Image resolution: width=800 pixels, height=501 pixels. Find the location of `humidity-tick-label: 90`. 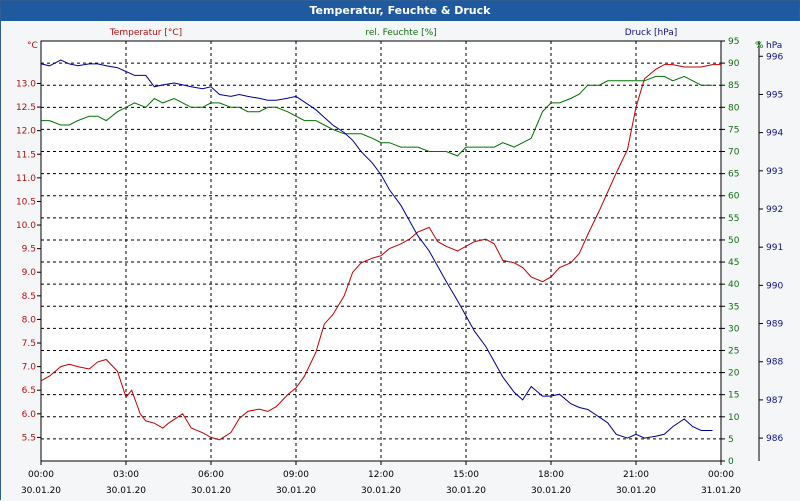

humidity-tick-label: 90 is located at coordinates (734, 64).